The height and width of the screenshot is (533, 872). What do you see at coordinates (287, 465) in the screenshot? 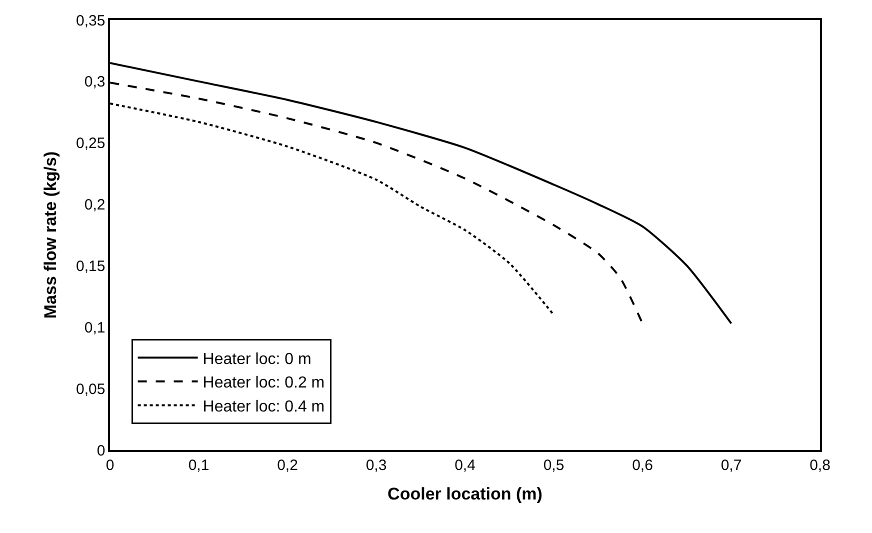
I see `x-tick-label: 0,2` at bounding box center [287, 465].